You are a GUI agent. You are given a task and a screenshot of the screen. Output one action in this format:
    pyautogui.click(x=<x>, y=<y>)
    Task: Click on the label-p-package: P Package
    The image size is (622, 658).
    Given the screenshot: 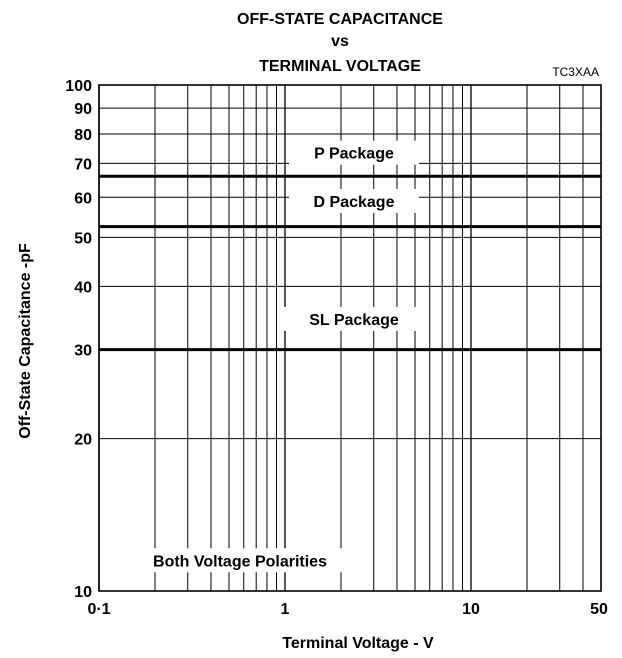 What is the action you would take?
    pyautogui.click(x=354, y=154)
    